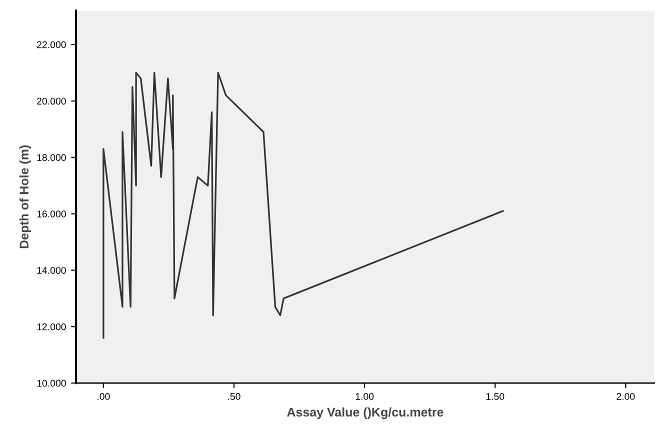 The width and height of the screenshot is (661, 428). What do you see at coordinates (25, 196) in the screenshot?
I see `y-axis-title: Depth of Hole (m)` at bounding box center [25, 196].